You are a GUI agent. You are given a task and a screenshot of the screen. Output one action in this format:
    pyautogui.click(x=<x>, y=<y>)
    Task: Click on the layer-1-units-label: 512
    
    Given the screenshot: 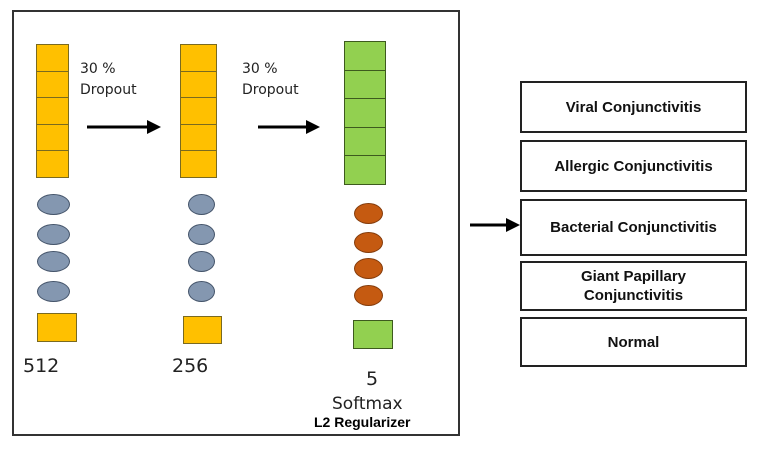 What is the action you would take?
    pyautogui.click(x=41, y=366)
    